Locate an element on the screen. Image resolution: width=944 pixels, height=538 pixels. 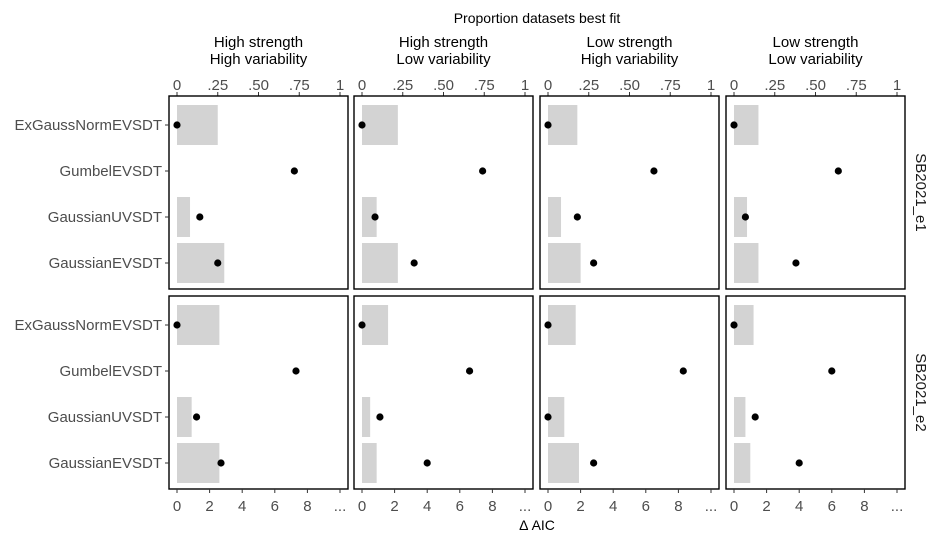
category-label: GumbelEVSDT is located at coordinates (110, 371).